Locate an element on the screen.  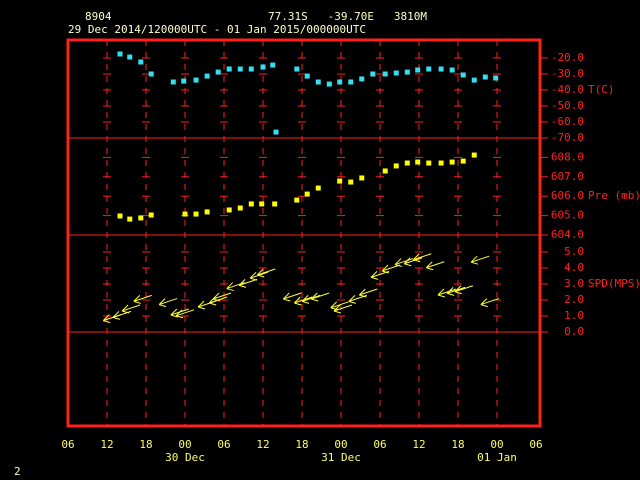
y-tick-label: 0.0 is located at coordinates (574, 331).